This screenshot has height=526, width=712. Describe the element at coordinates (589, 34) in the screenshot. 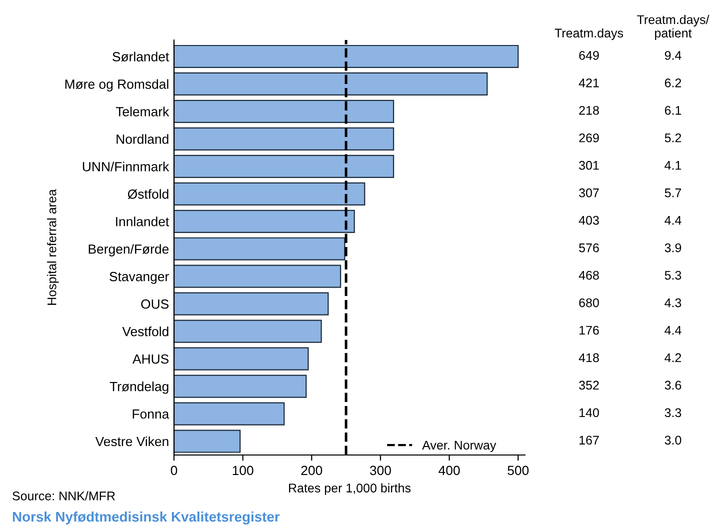

I see `text: Treatm.days` at that location.